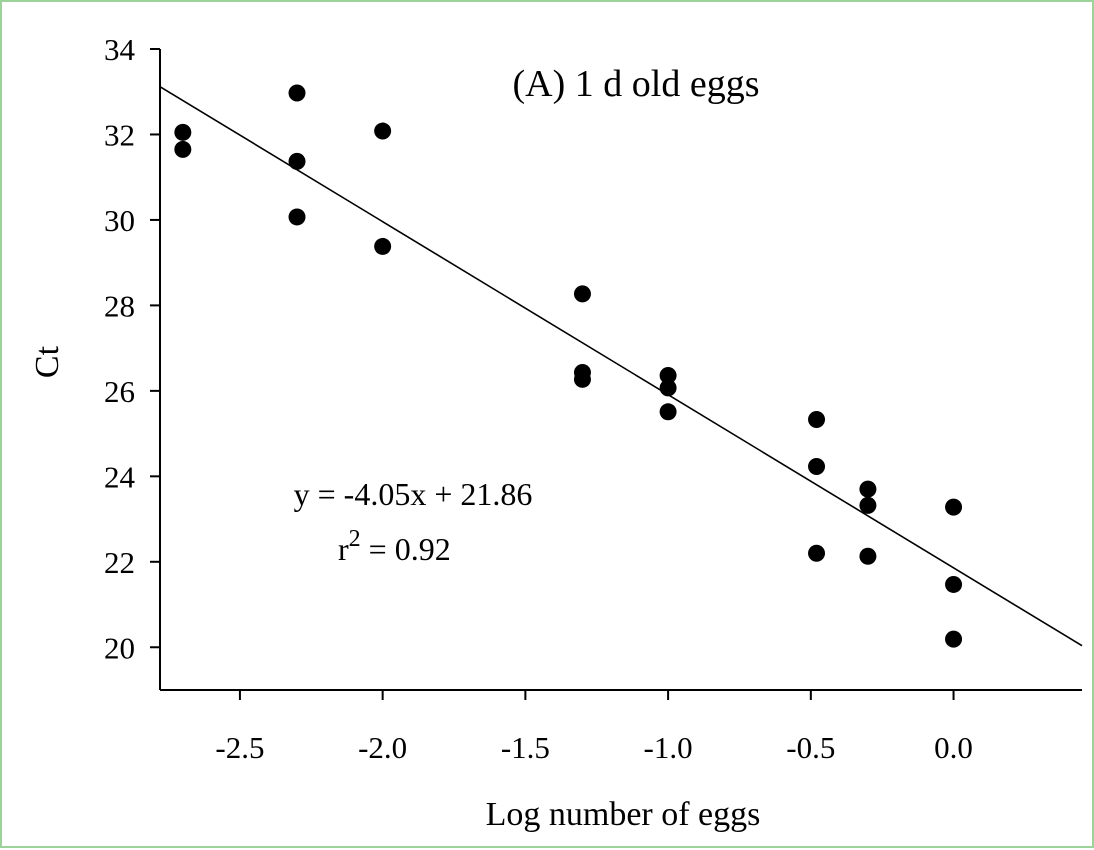  I want to click on y-tick-label: 32, so click(119, 134).